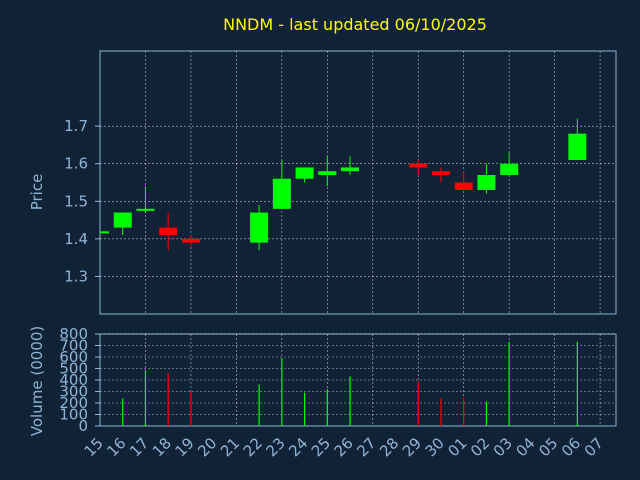 The image size is (640, 480). I want to click on price-tick-label: 1.4, so click(76, 239).